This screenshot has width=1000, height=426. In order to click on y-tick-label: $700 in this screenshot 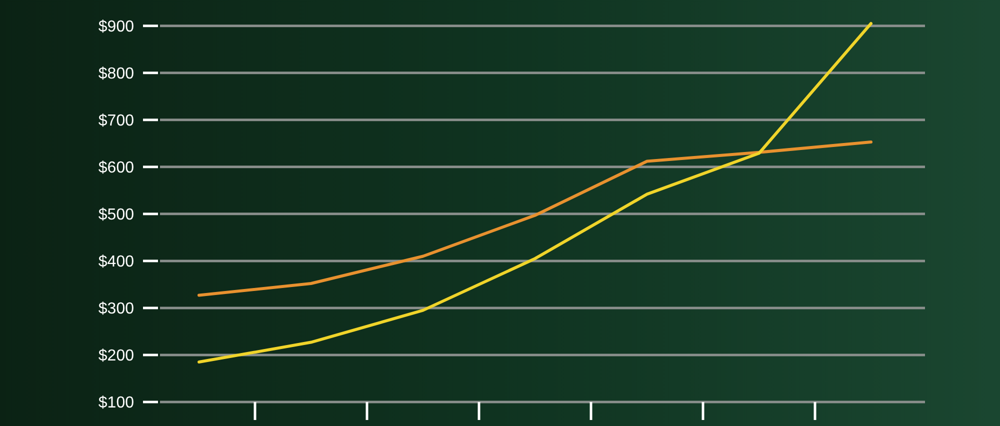, I will do `click(116, 121)`.